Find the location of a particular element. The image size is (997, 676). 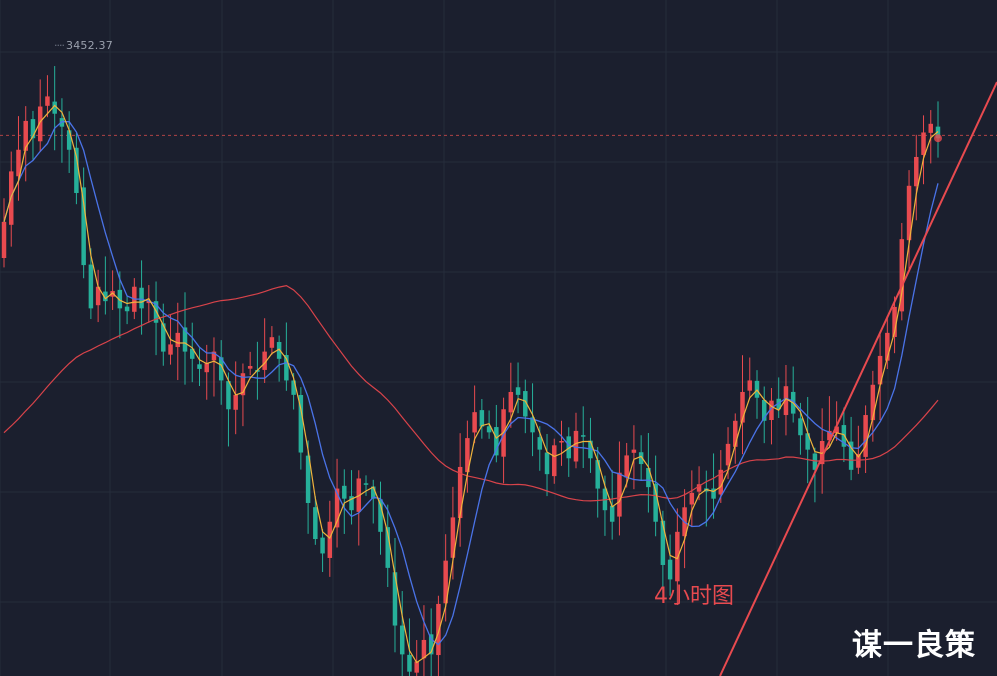

high-price-value: 3452.37 is located at coordinates (89, 45).